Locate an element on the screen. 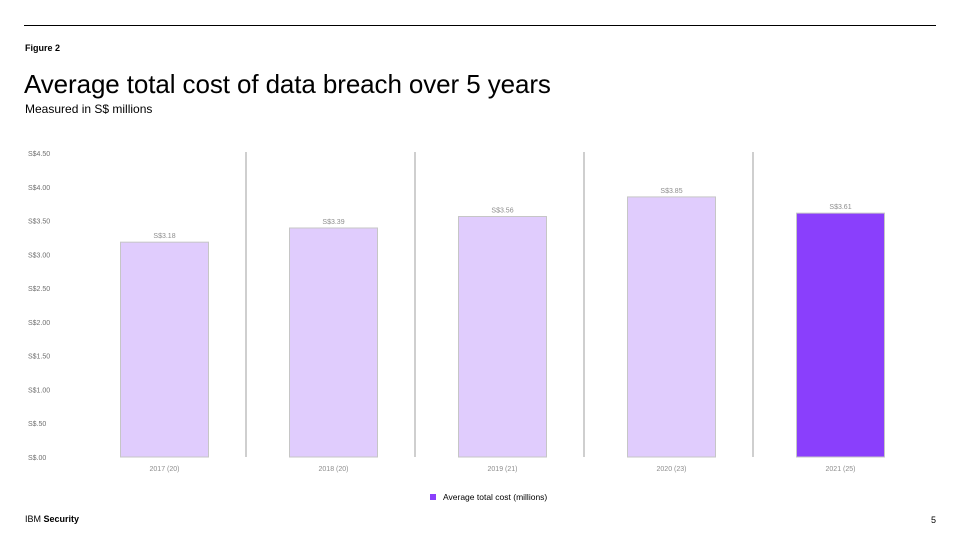  chart-subtitle: Measured in S$ millions is located at coordinates (89, 109).